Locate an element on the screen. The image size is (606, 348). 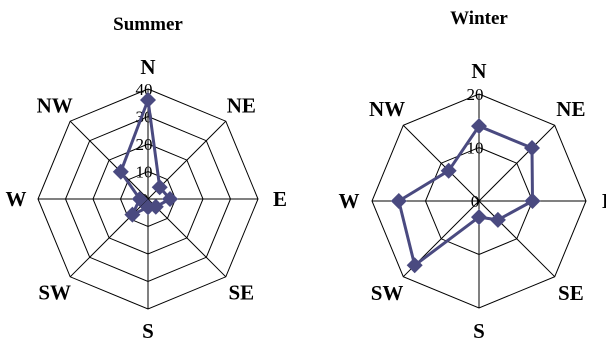
spoke-ne is located at coordinates (517, 163).